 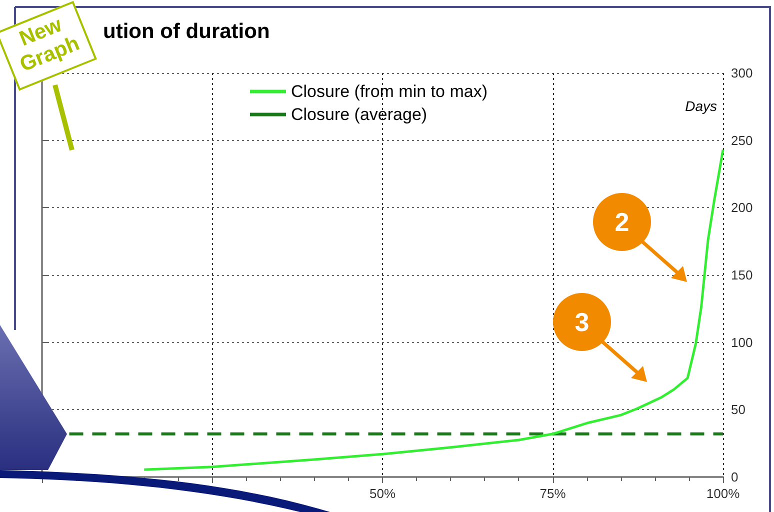 I want to click on y-tick-label: 150, so click(x=742, y=275).